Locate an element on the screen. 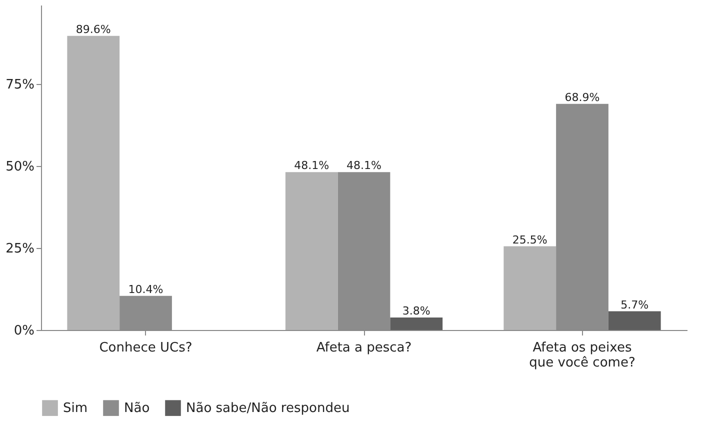 The height and width of the screenshot is (434, 703). x-tick-label: Afeta a pesca? is located at coordinates (364, 348).